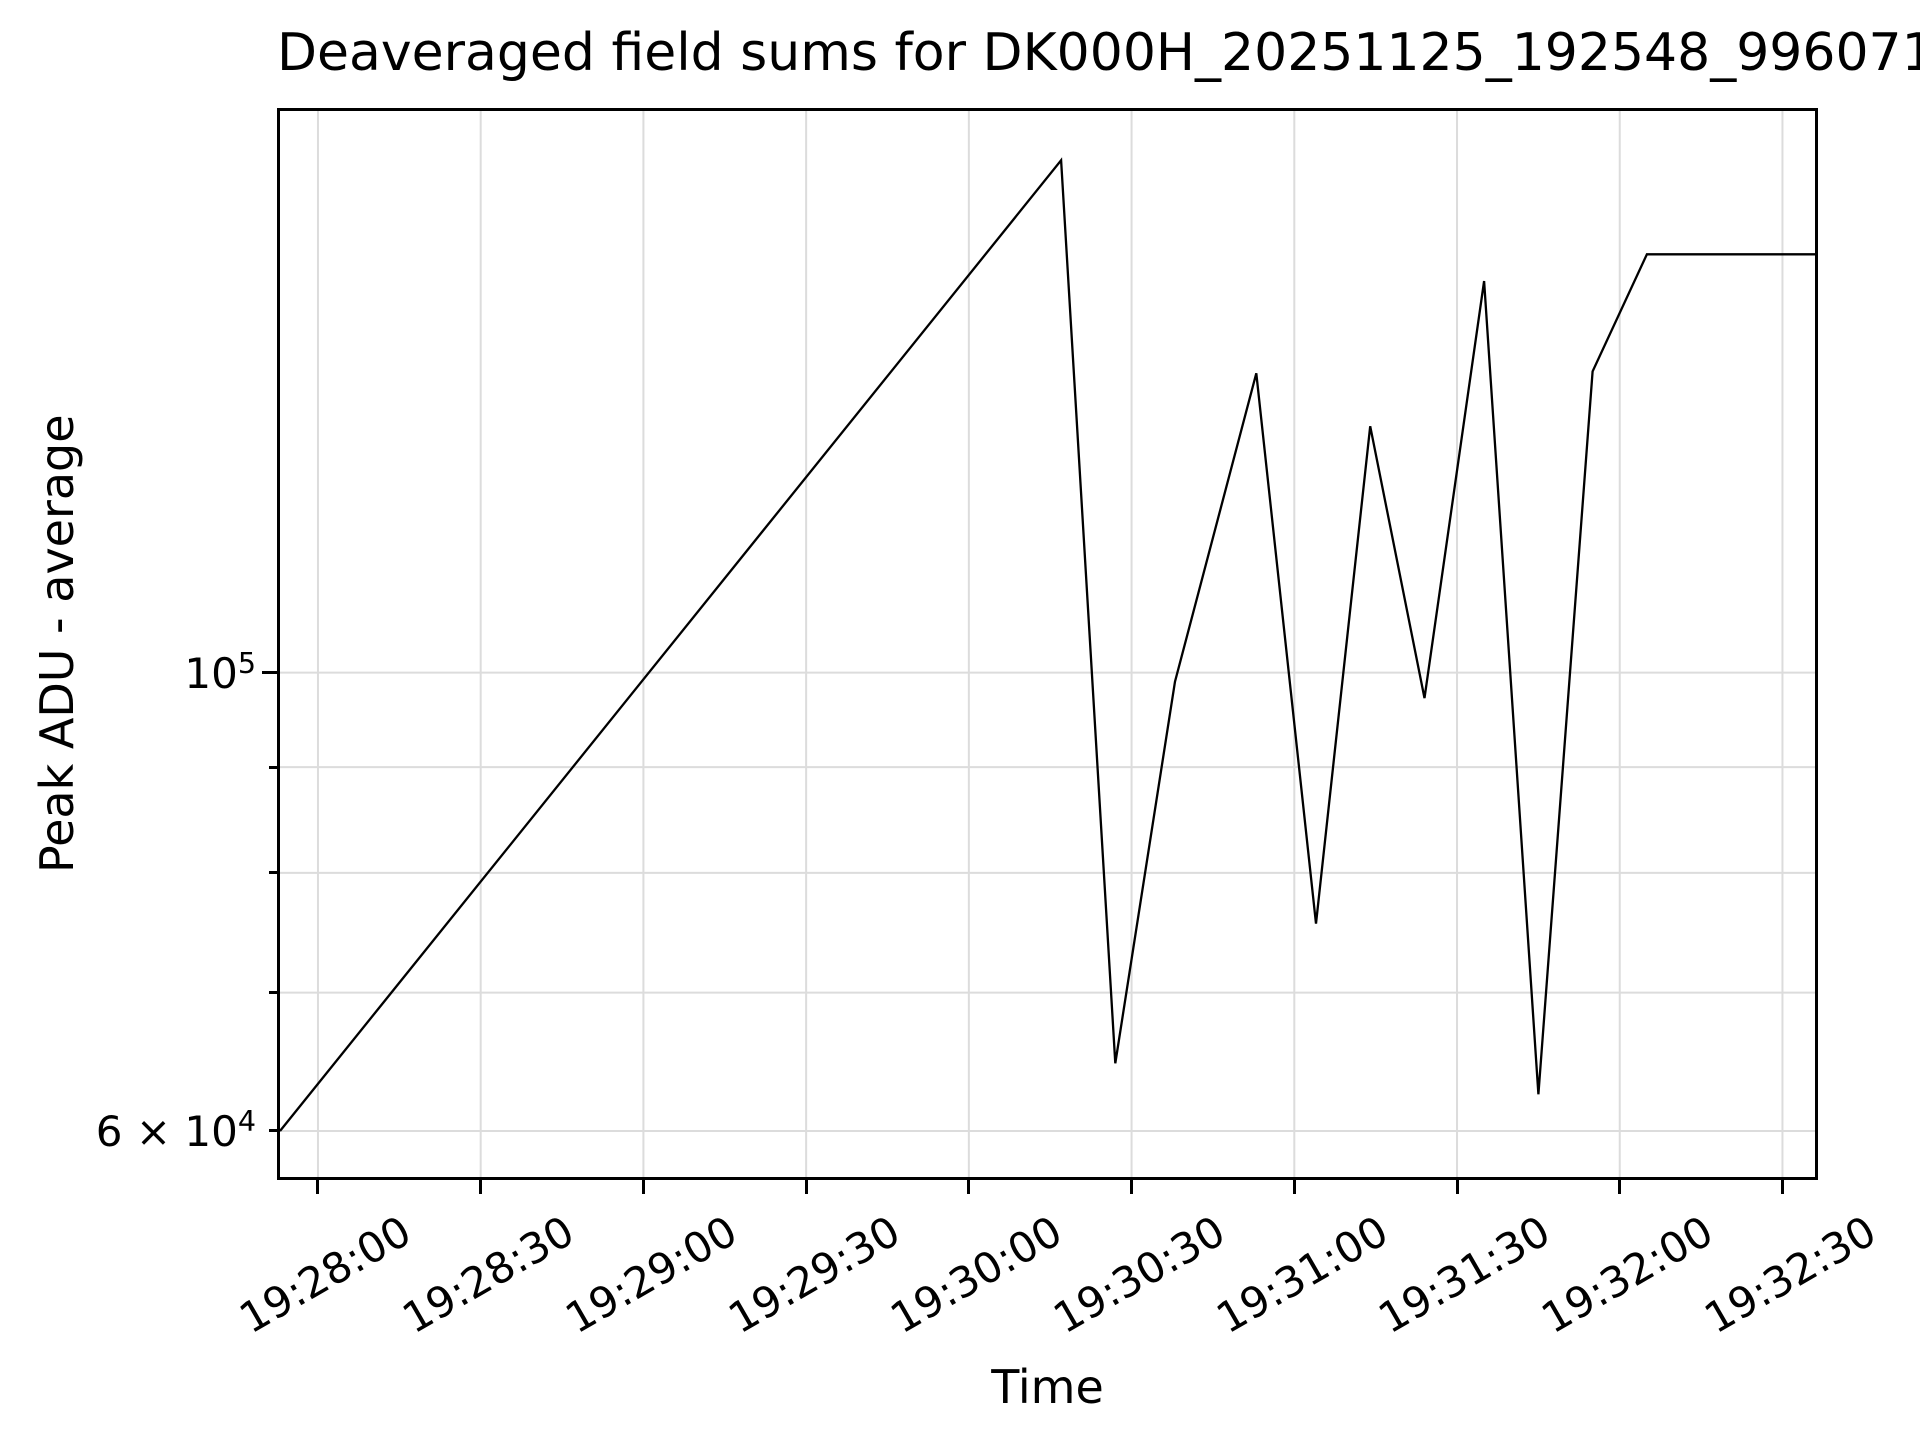 The image size is (1920, 1440). Describe the element at coordinates (325, 1275) in the screenshot. I see `x-tick-label: 19:28:00` at that location.